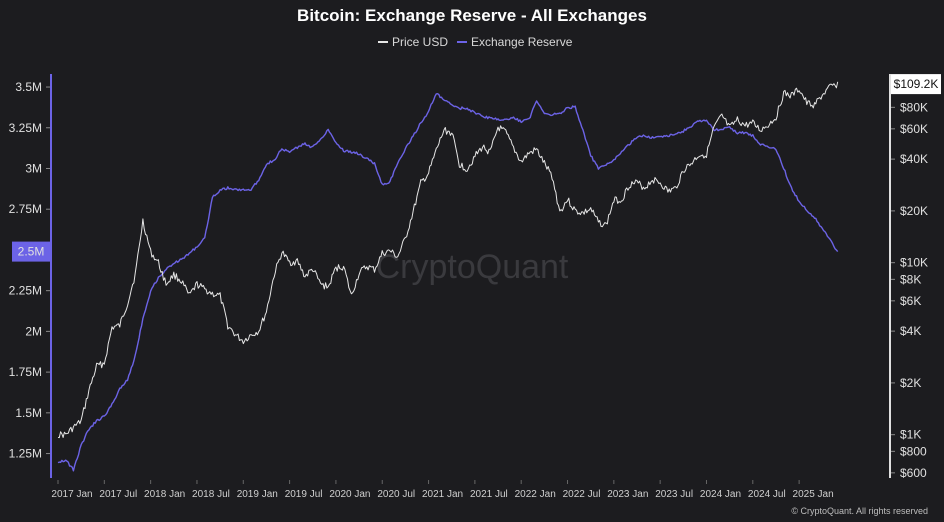  I want to click on x-tick-label: 2023 Jan, so click(627, 494).